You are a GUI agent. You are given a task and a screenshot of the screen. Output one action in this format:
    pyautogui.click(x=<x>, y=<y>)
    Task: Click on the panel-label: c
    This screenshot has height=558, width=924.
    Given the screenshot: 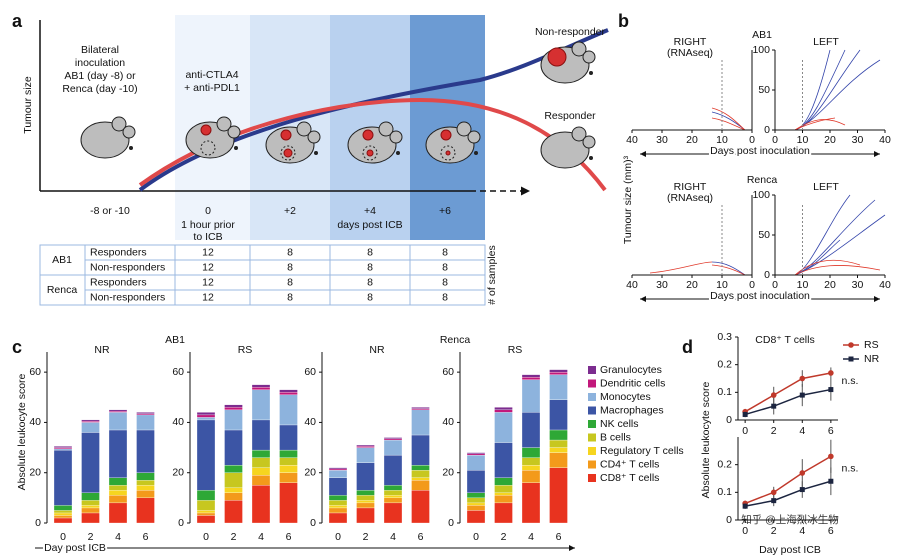 What is the action you would take?
    pyautogui.click(x=17, y=347)
    